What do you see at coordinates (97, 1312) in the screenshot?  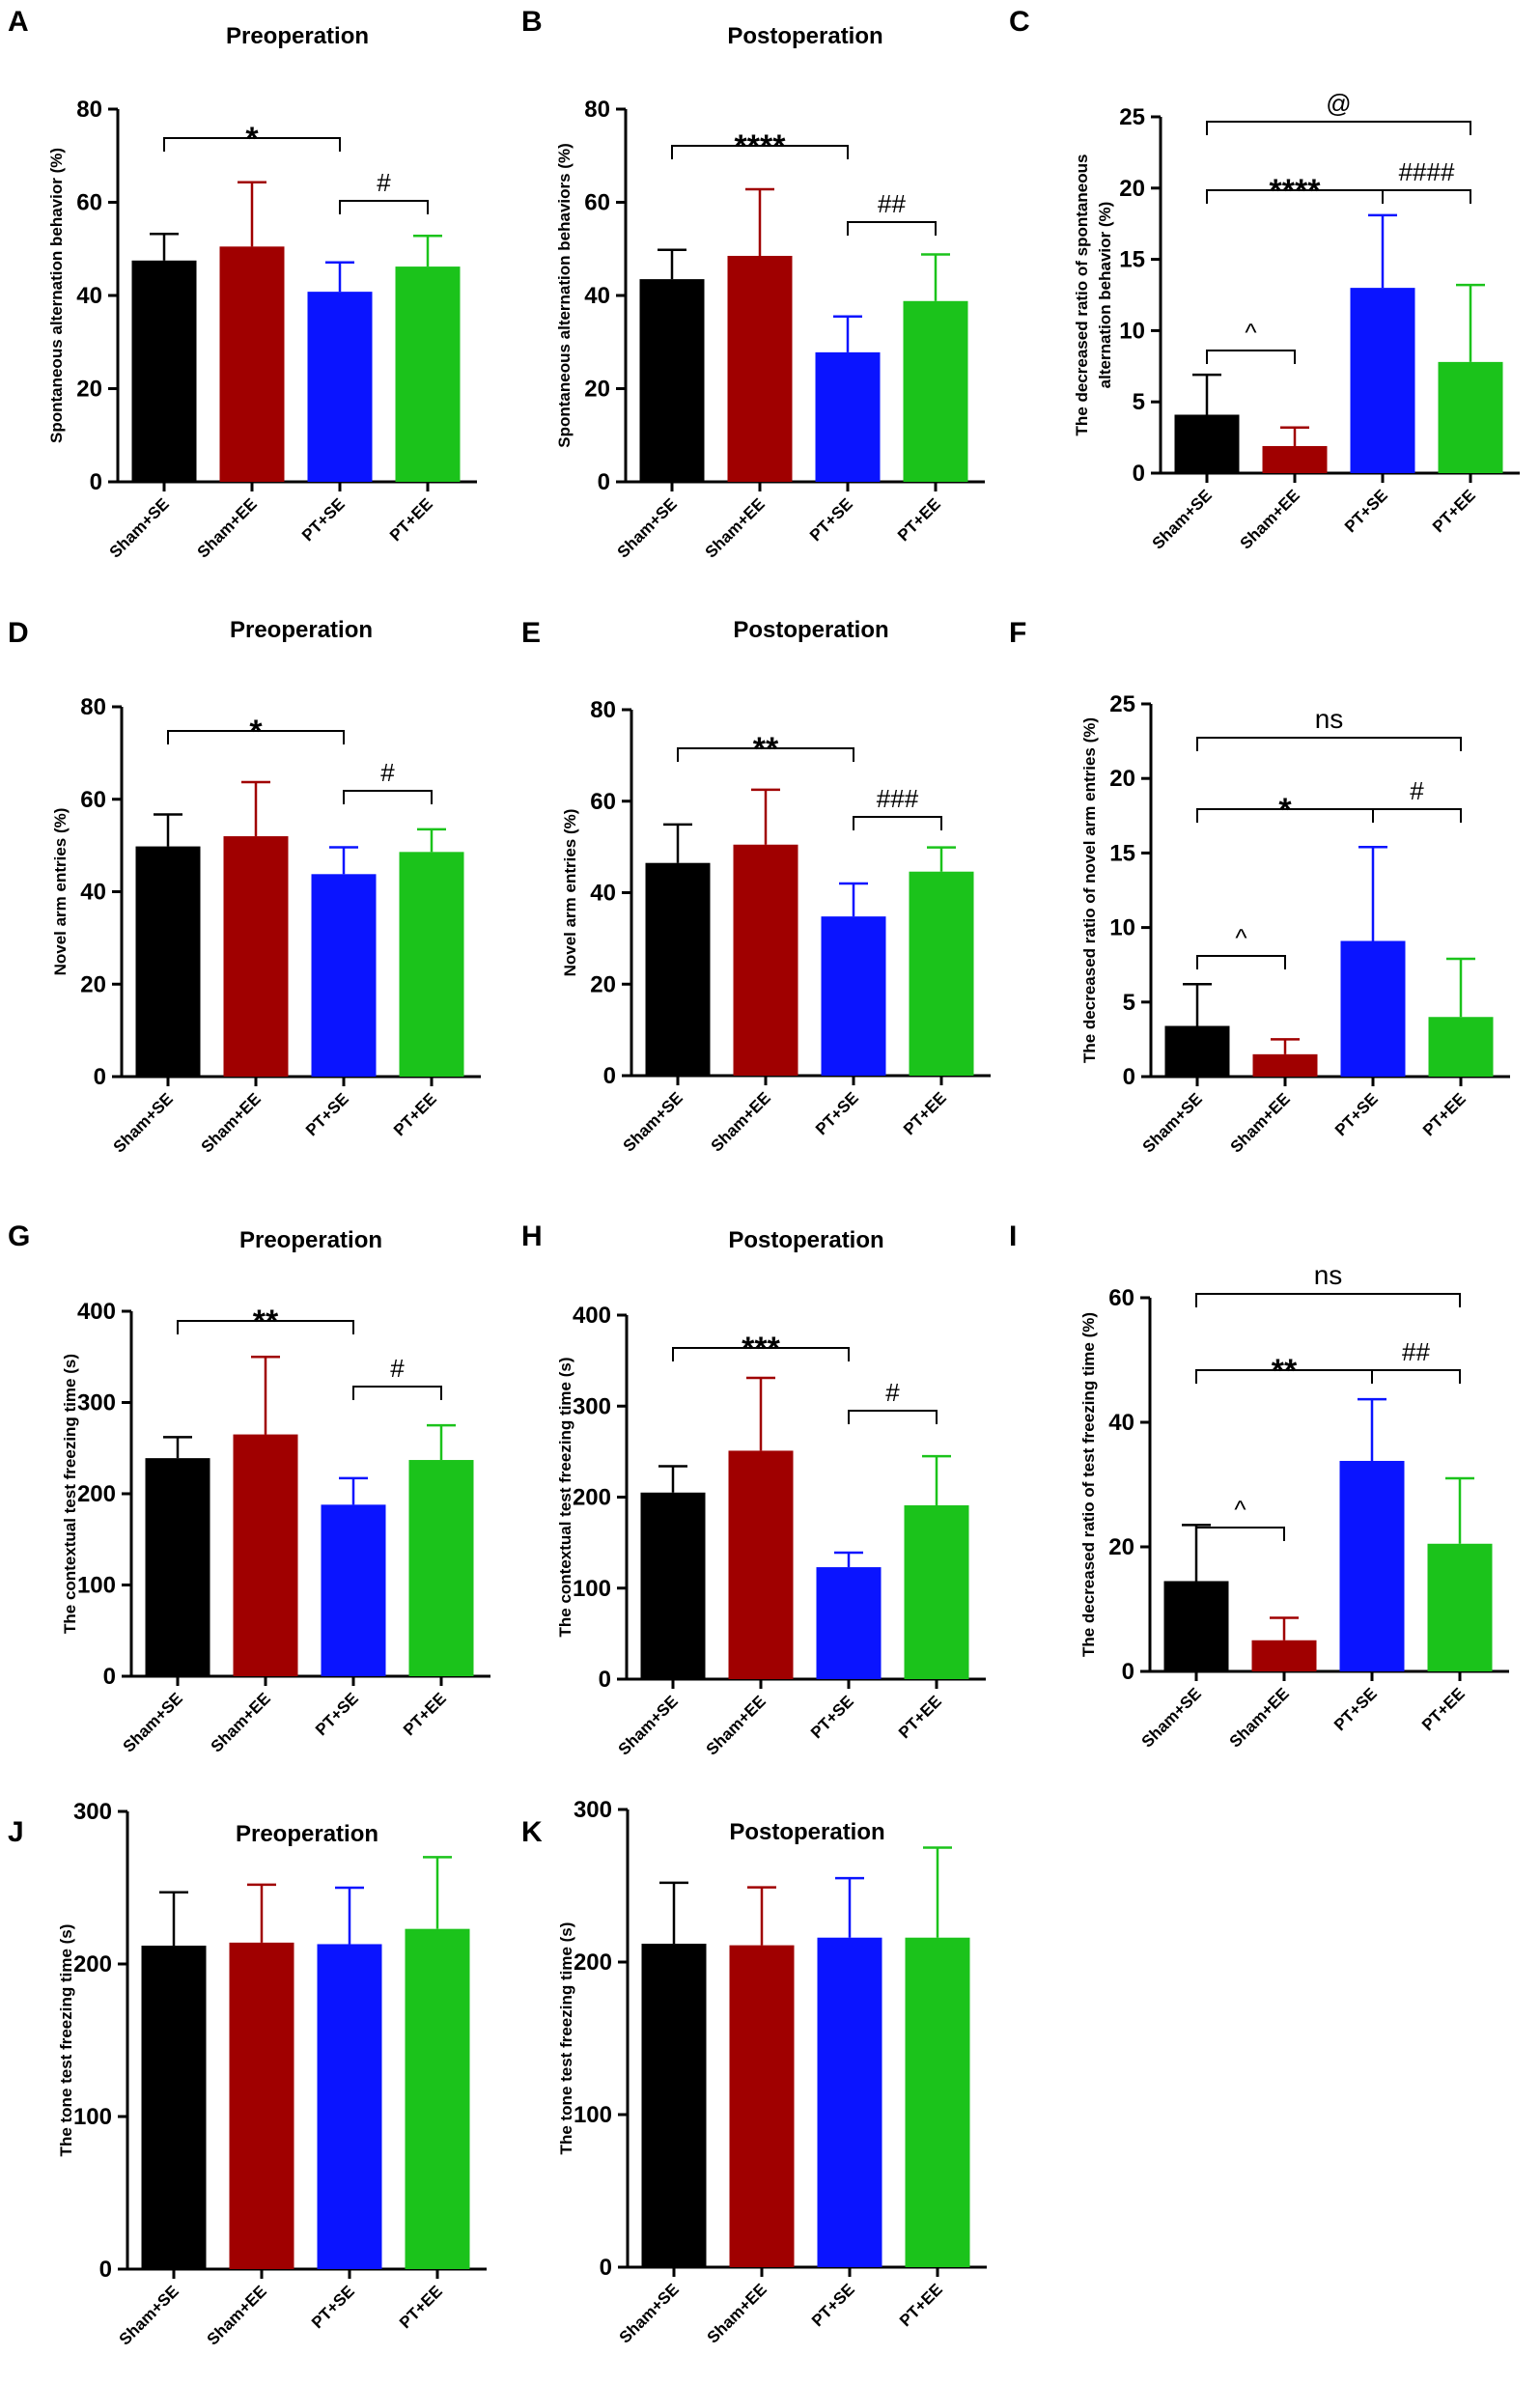 I see `y-tick-label: 400` at bounding box center [97, 1312].